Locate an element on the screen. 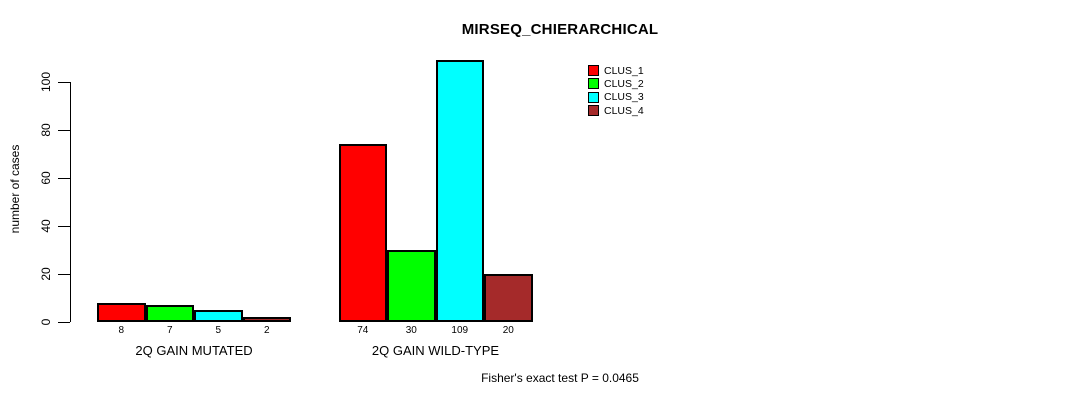 This screenshot has width=1090, height=400. legend-item: CLUS_3 is located at coordinates (616, 97).